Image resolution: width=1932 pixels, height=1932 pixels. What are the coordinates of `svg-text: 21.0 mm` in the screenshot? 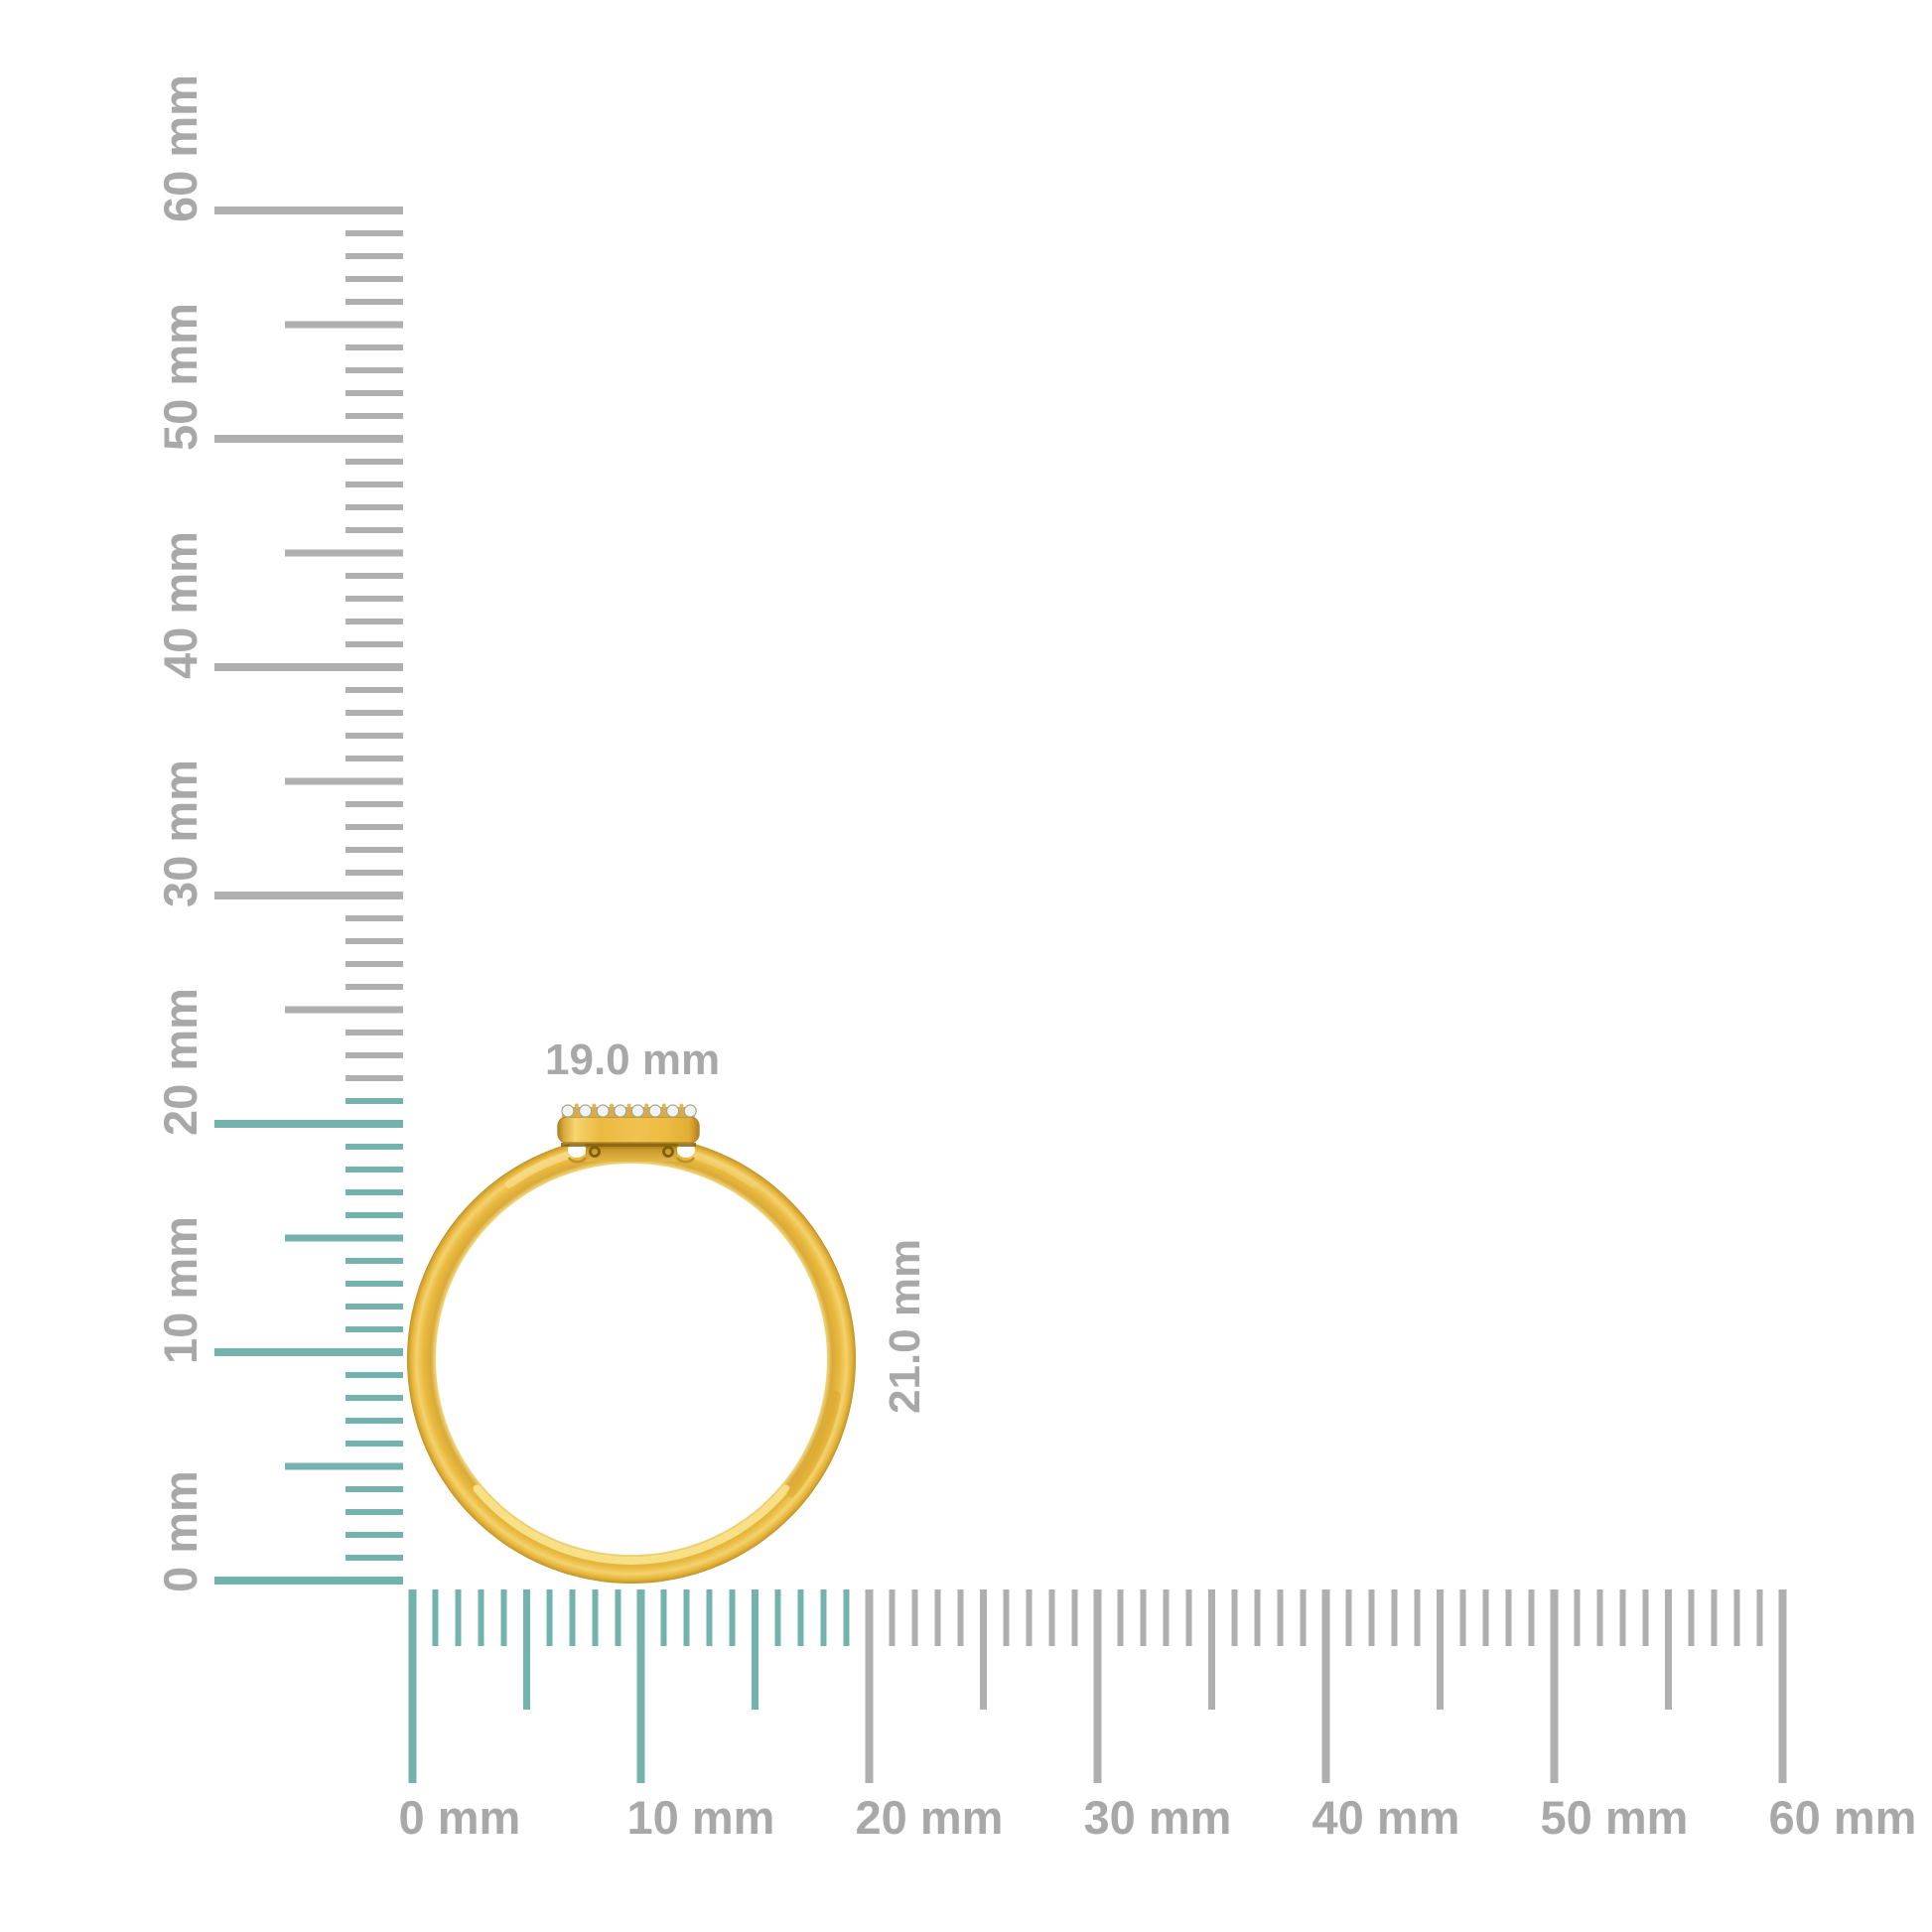 It's located at (905, 1326).